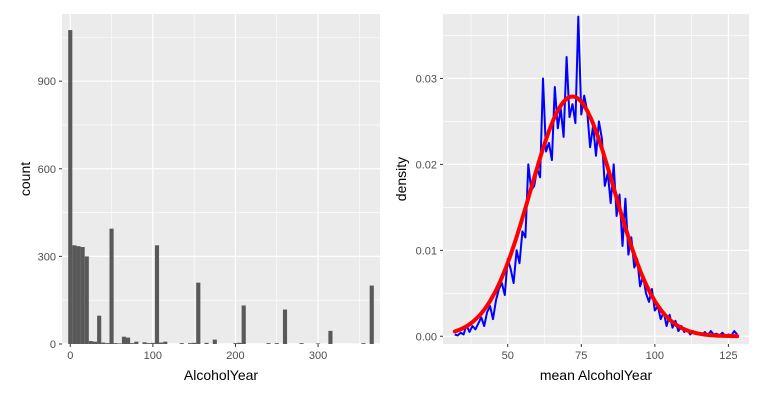 This screenshot has height=400, width=776. Describe the element at coordinates (426, 337) in the screenshot. I see `y-tick-label: 0.00` at that location.